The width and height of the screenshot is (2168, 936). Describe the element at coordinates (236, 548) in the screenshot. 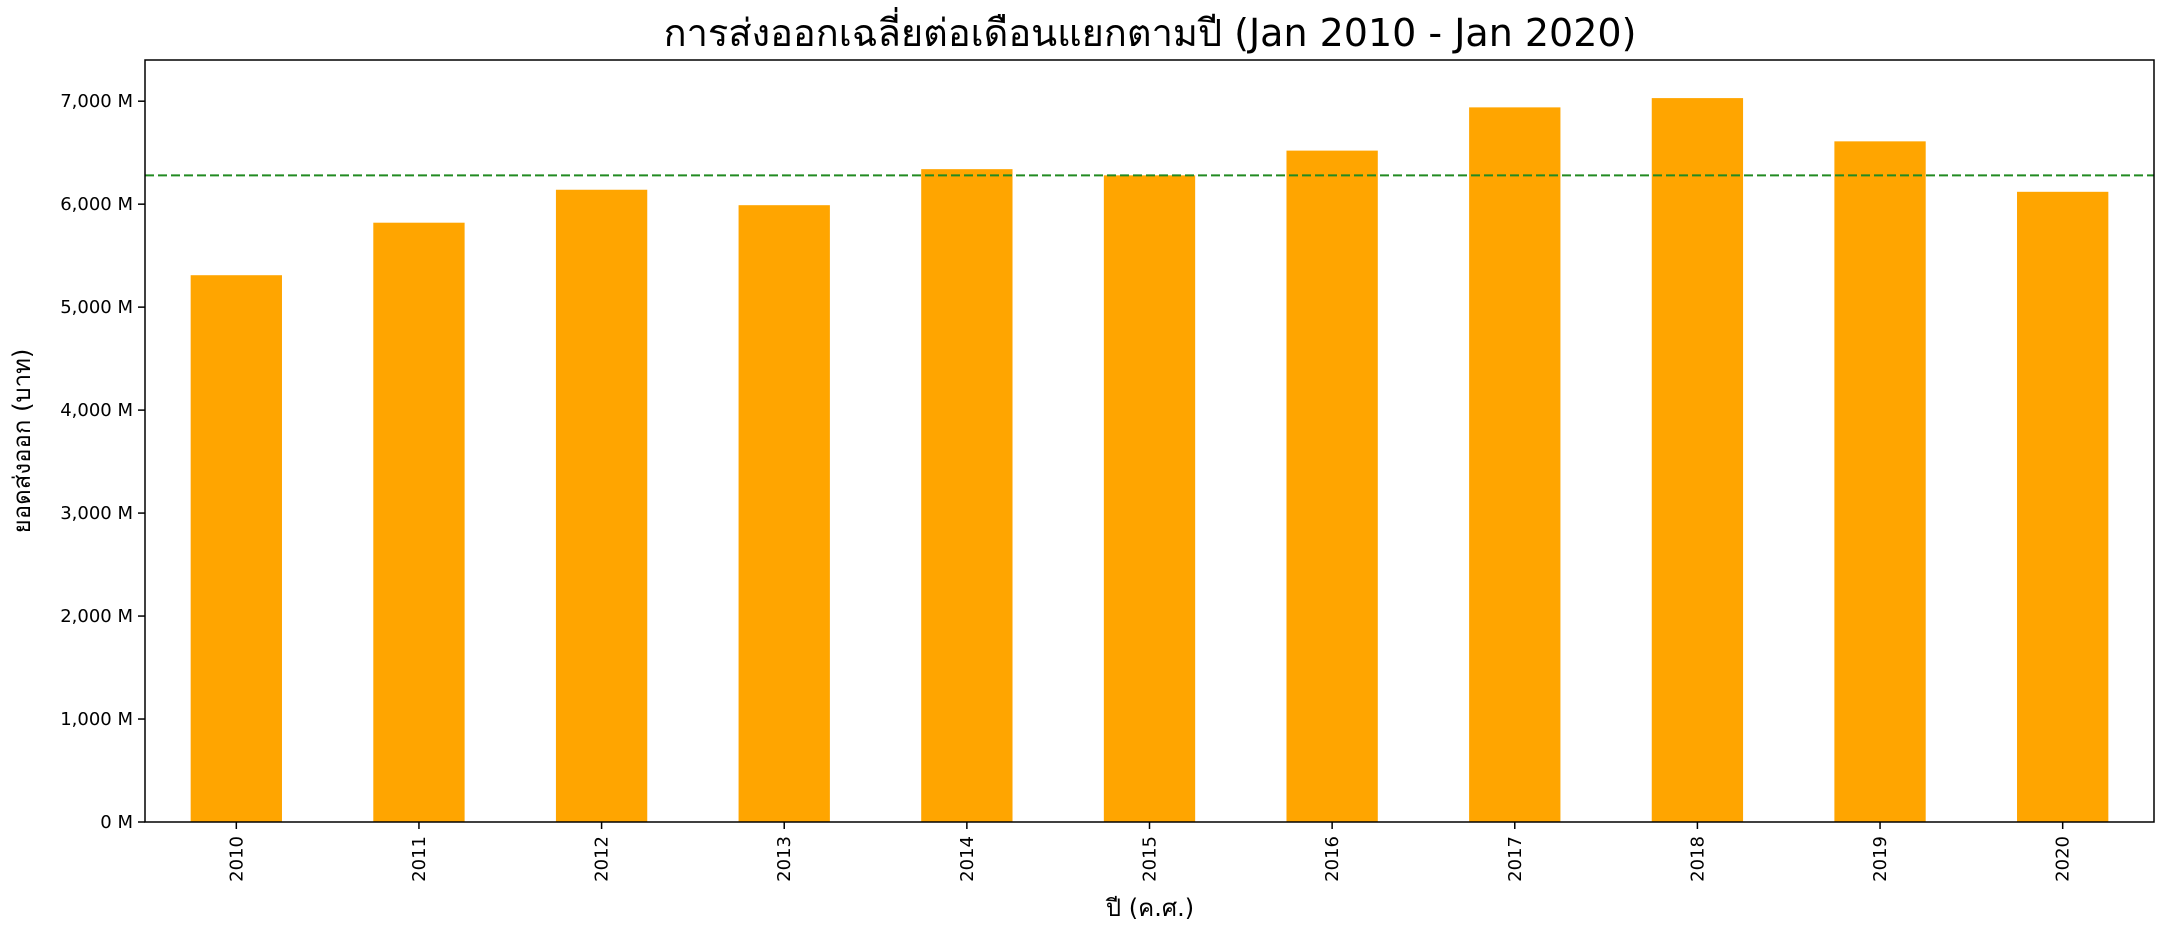

I see `bar-2010` at that location.